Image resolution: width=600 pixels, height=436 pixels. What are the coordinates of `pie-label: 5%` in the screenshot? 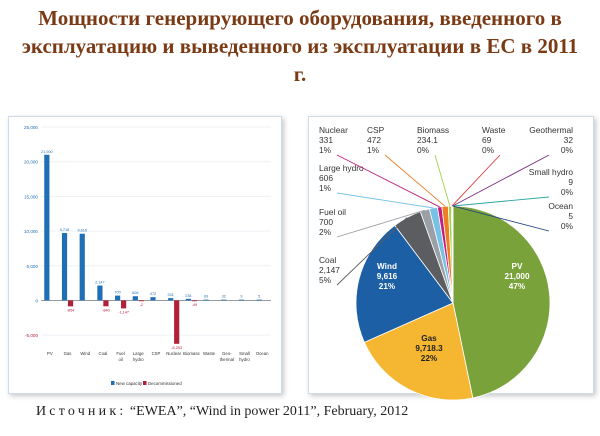 It's located at (325, 280).